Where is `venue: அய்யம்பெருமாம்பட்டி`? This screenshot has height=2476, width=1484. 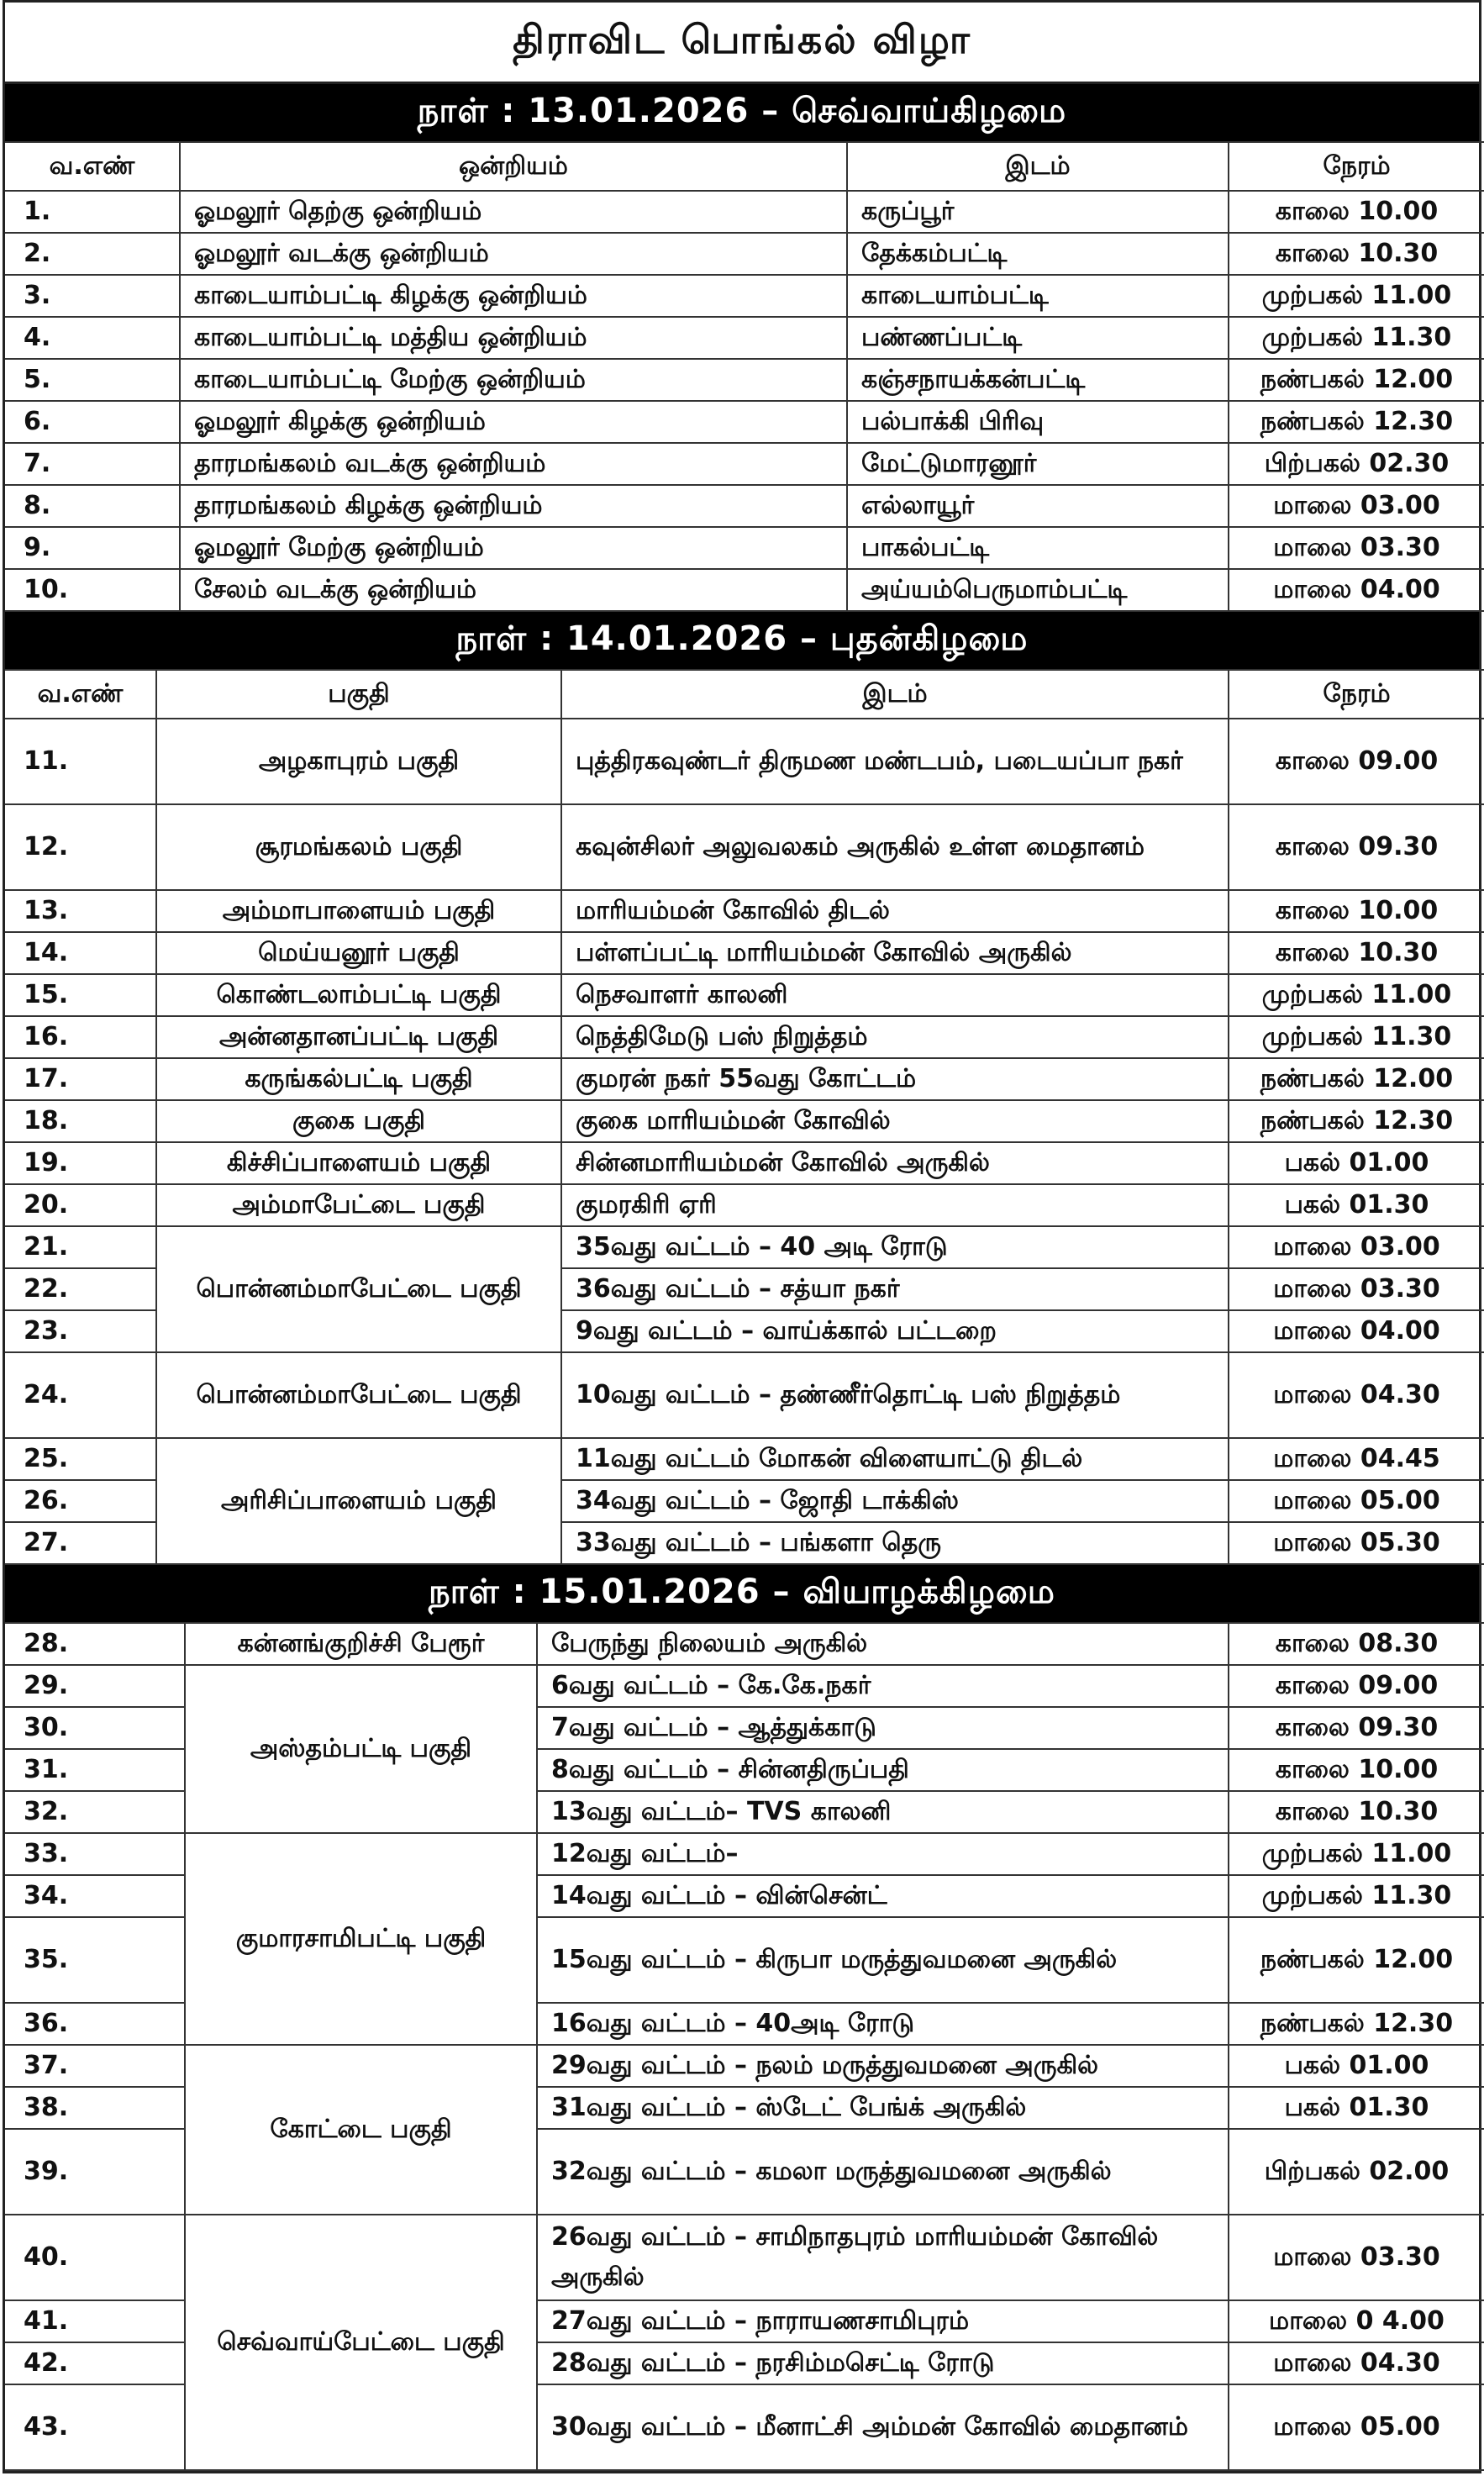
venue: அய்யம்பெருமாம்பட்டி is located at coordinates (1038, 590).